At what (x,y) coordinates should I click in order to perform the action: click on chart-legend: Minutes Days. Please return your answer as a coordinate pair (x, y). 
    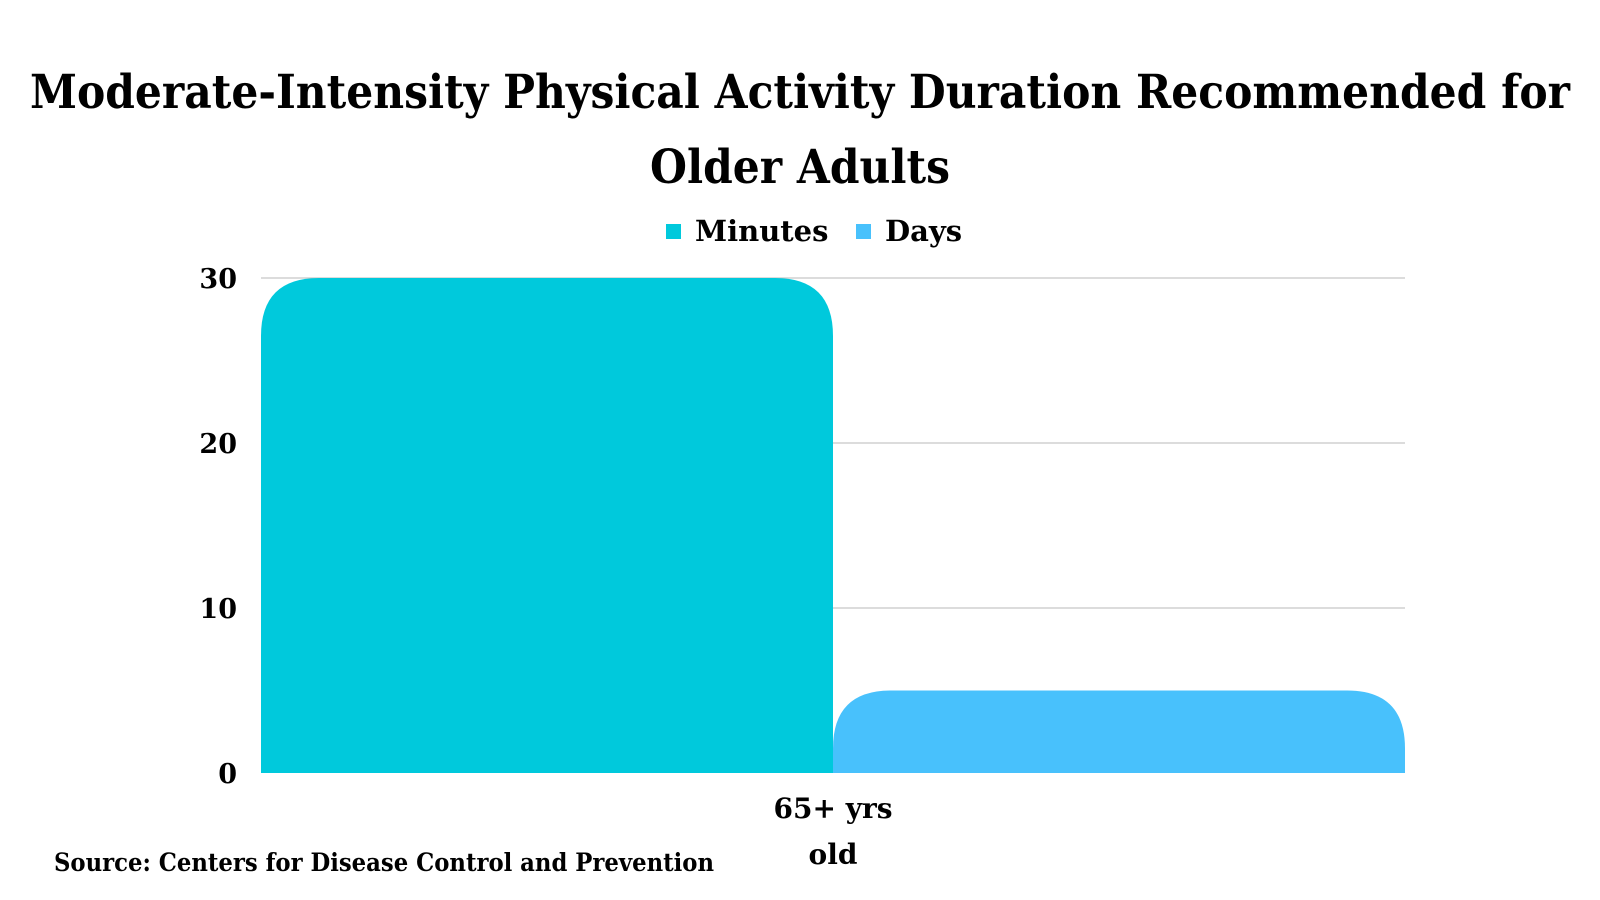
    Looking at the image, I should click on (814, 231).